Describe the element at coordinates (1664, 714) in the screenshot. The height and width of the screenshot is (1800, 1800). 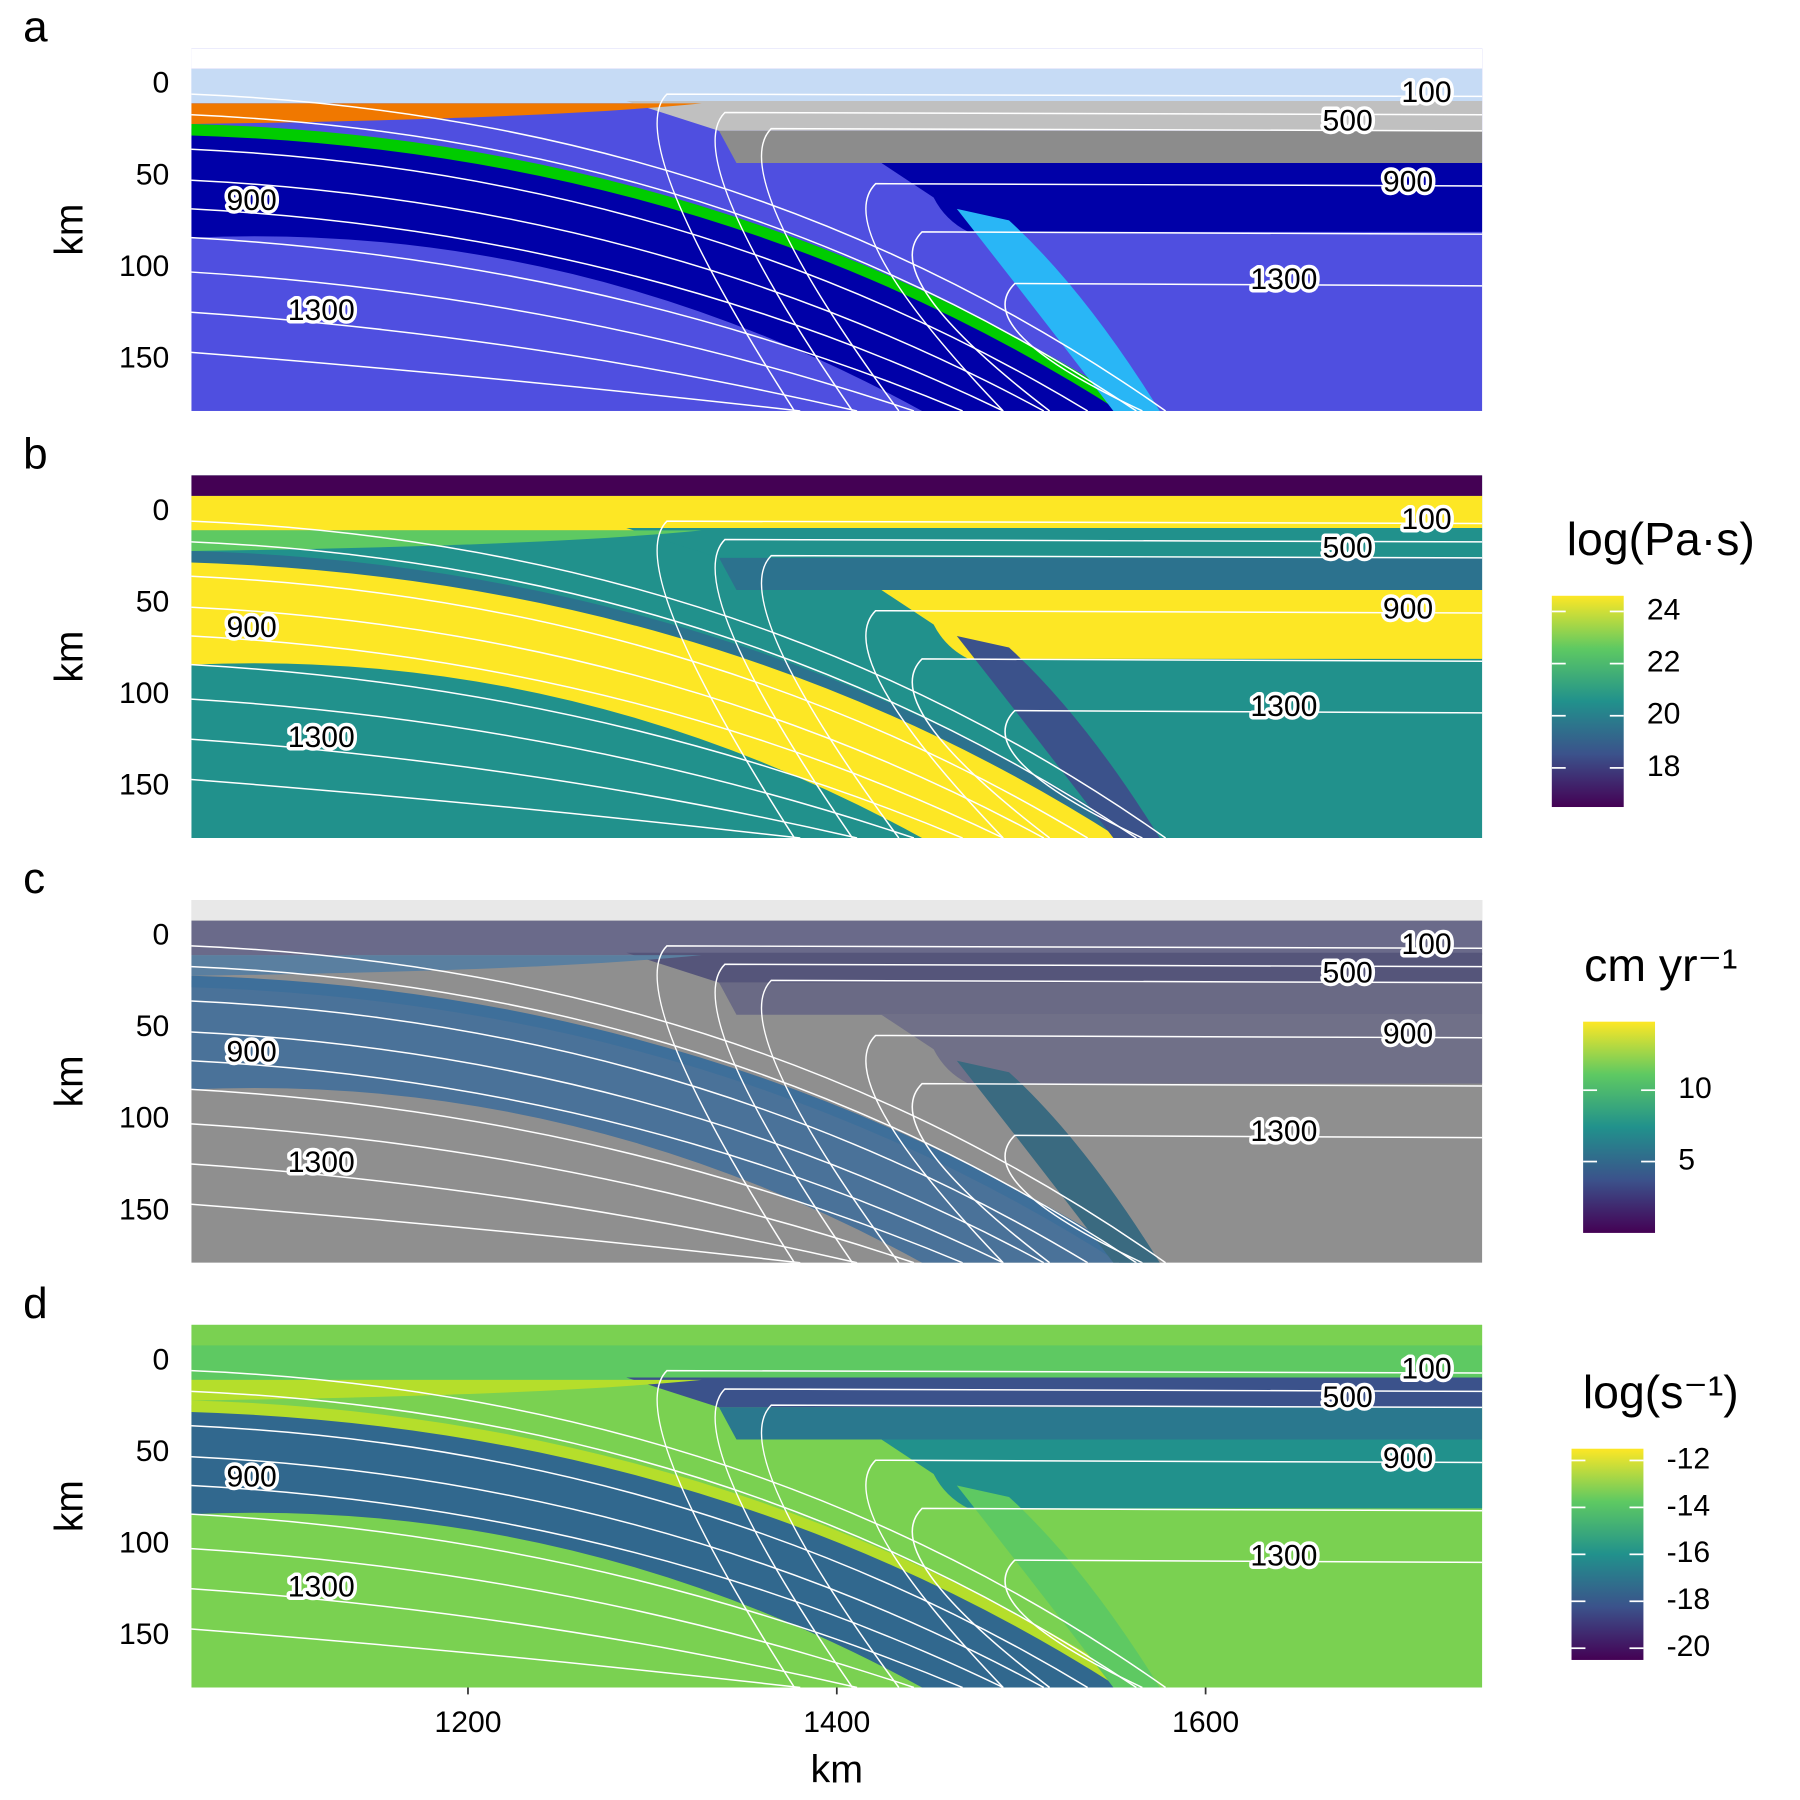
I see `colorbar-tick-label: 20` at that location.